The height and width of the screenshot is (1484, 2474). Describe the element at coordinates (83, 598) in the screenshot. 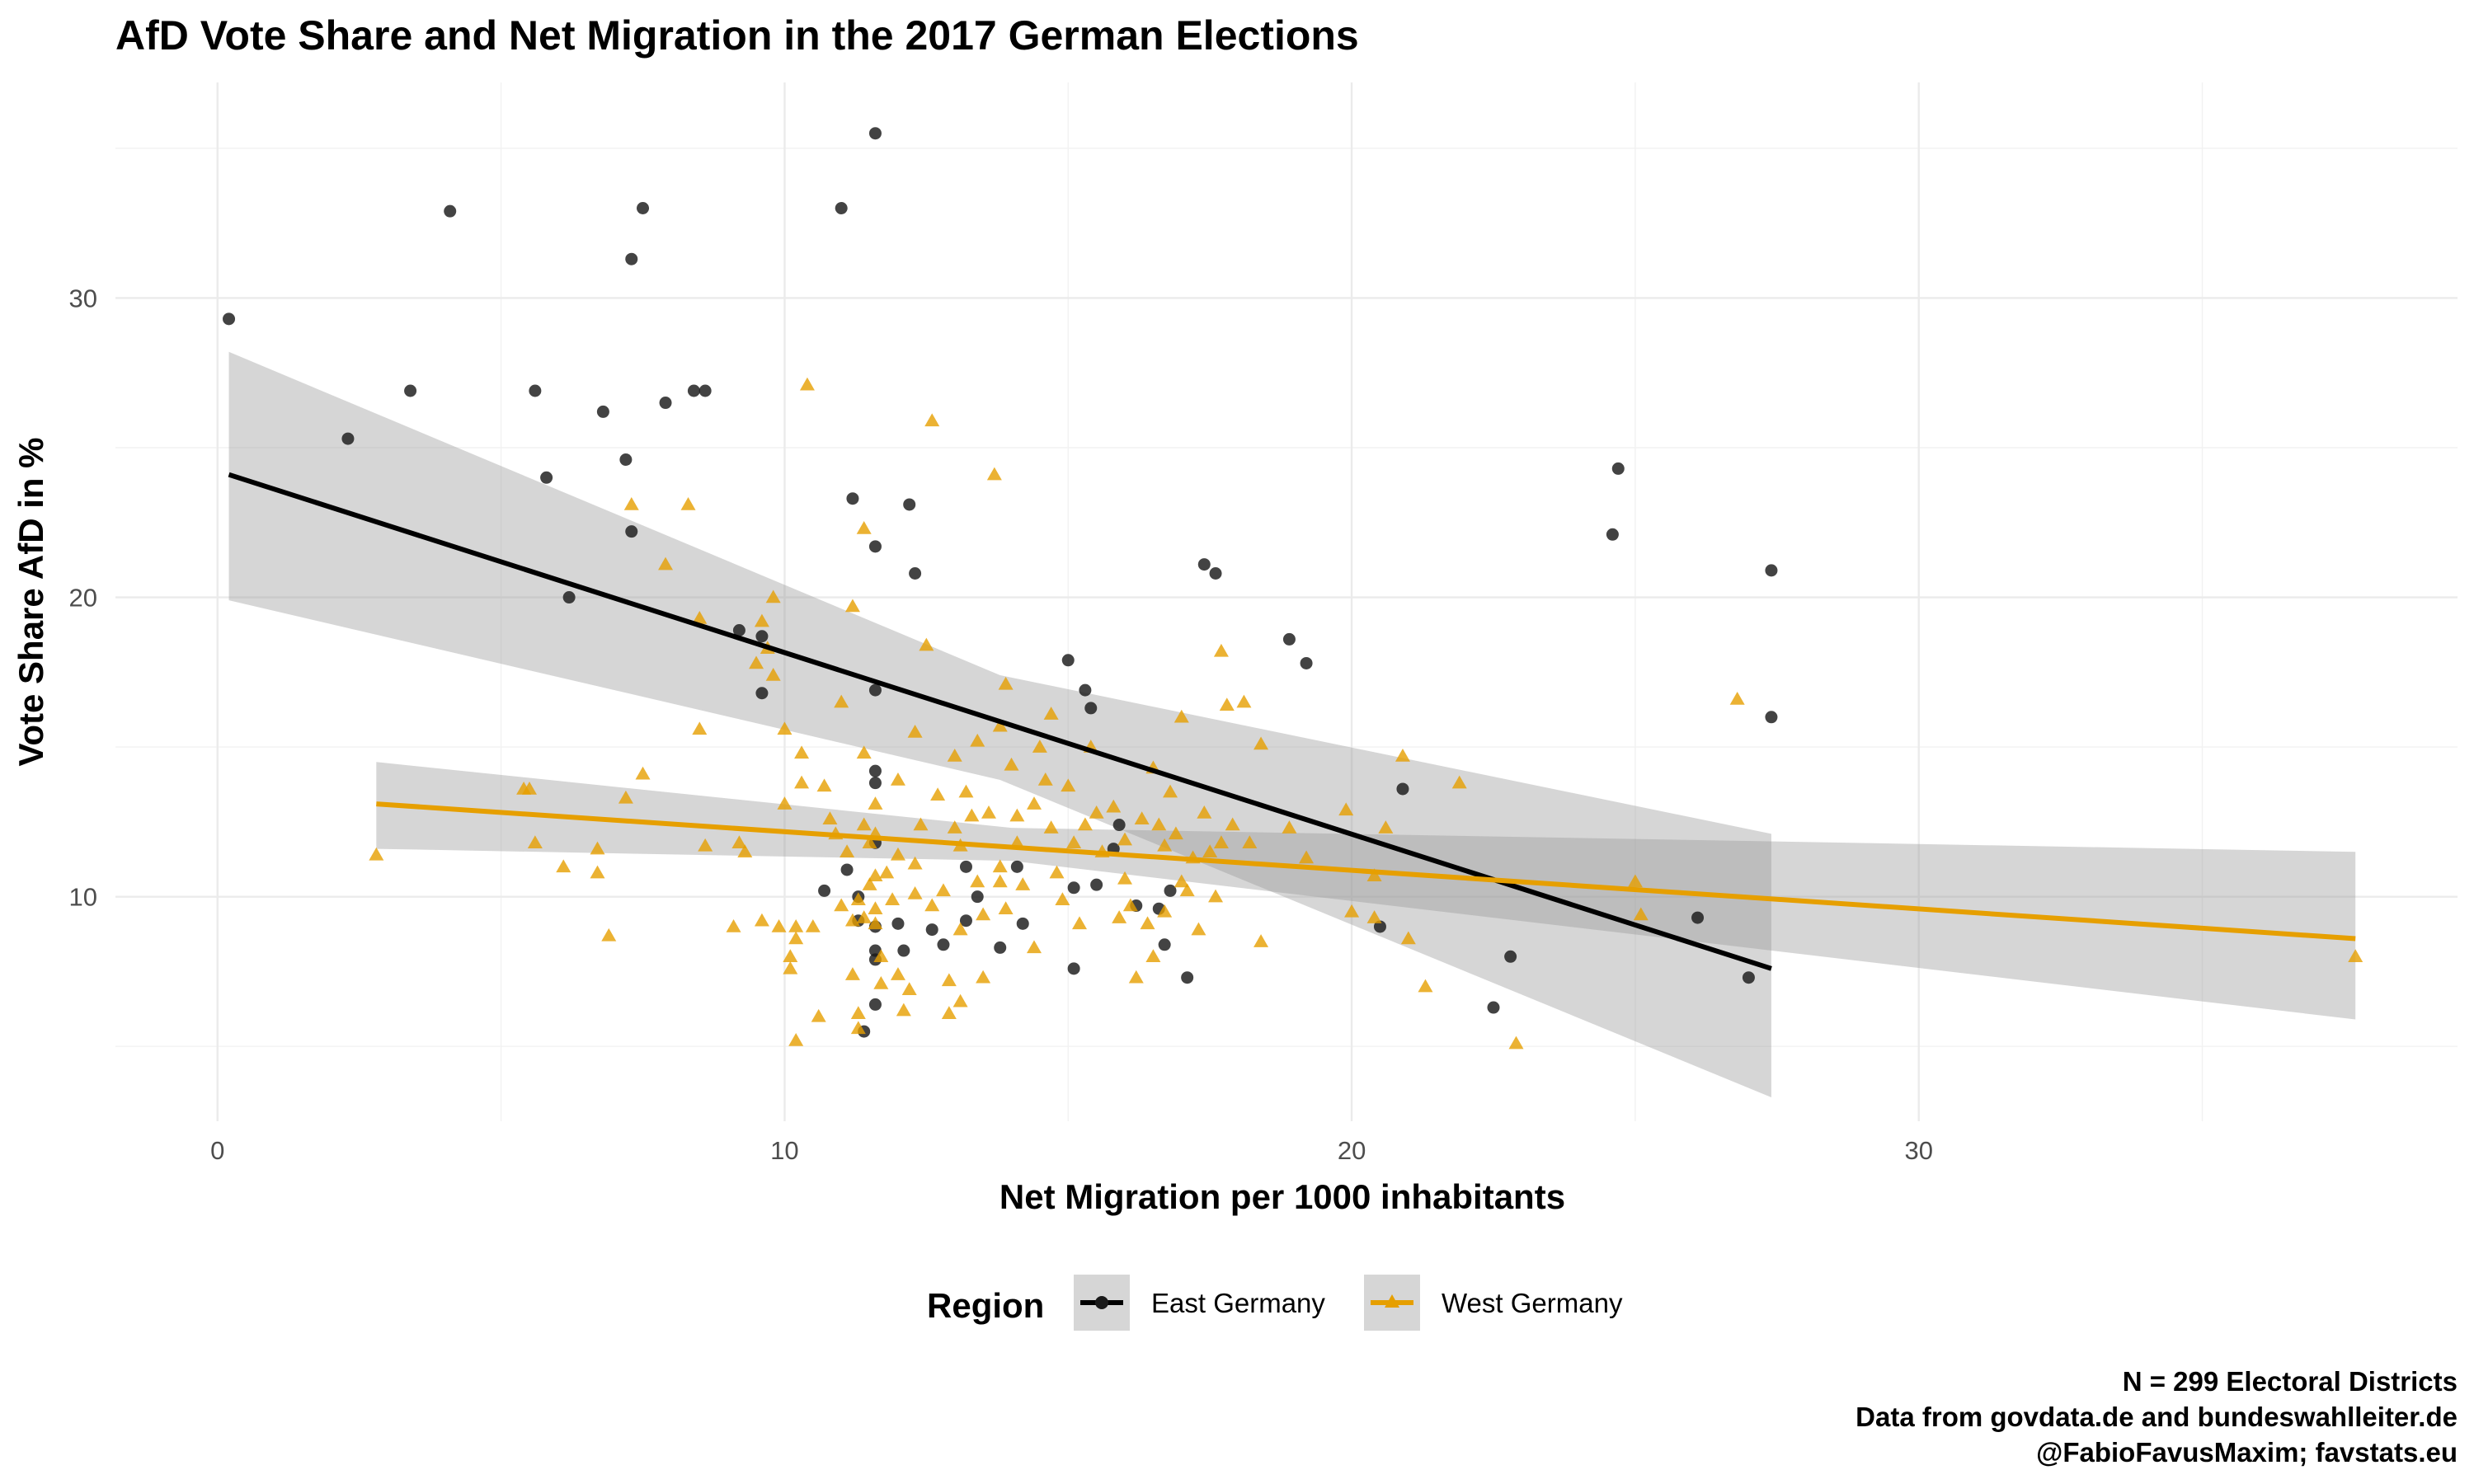

I see `y-tick-label: 20` at that location.